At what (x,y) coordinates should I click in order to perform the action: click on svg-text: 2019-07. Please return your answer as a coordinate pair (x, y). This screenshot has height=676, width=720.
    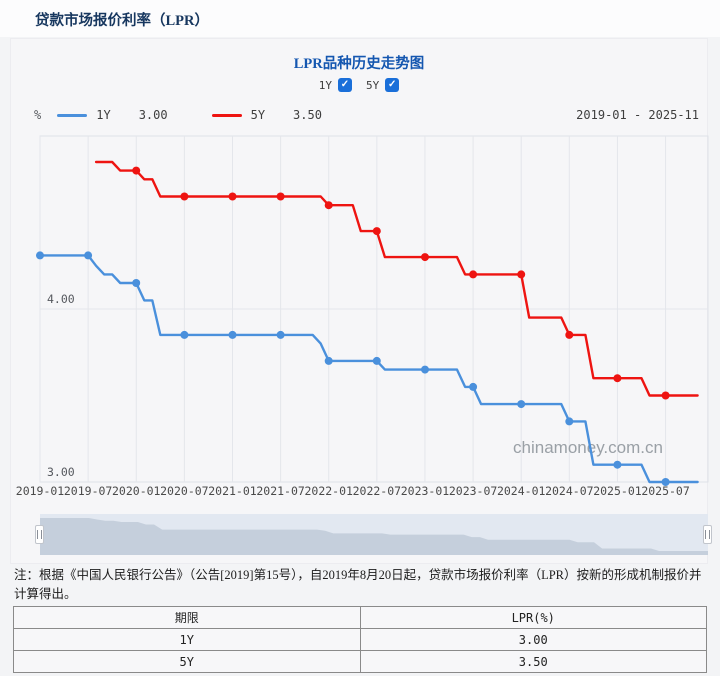
    Looking at the image, I should click on (88, 491).